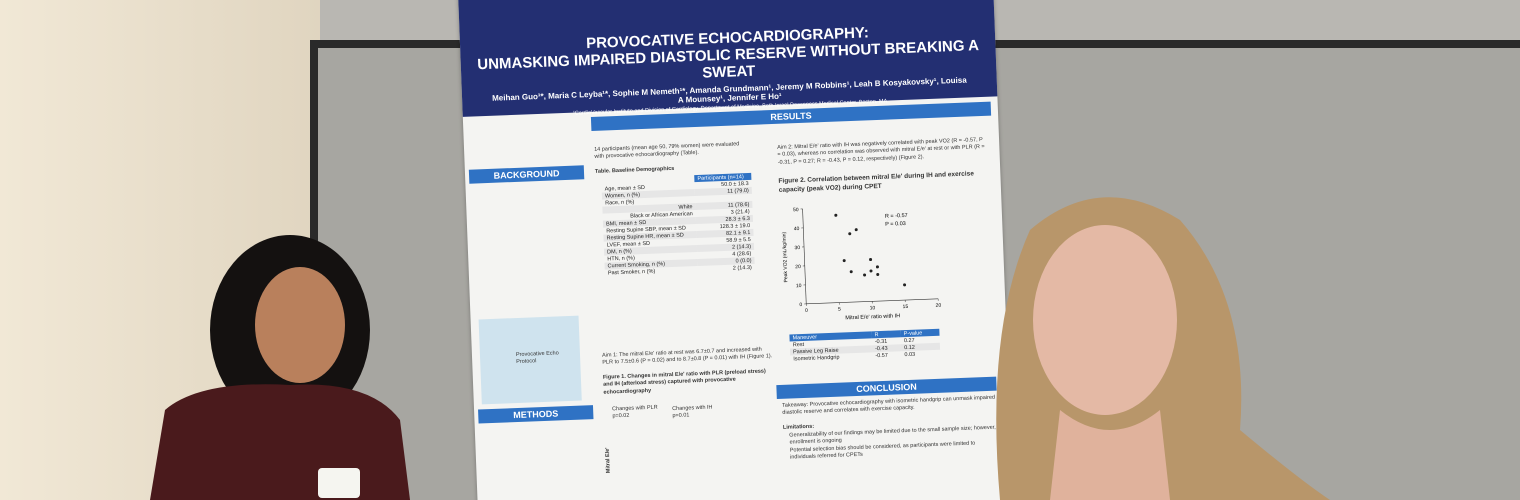 This screenshot has width=1520, height=500. Describe the element at coordinates (839, 310) in the screenshot. I see `x-tick-label: 5` at that location.